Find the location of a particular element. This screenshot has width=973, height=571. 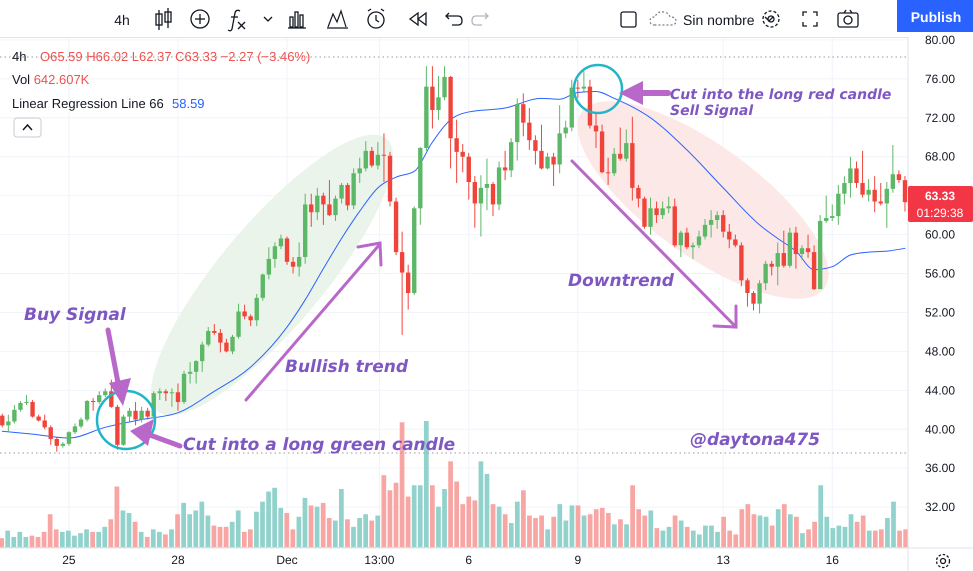

text: Publish is located at coordinates (936, 17).